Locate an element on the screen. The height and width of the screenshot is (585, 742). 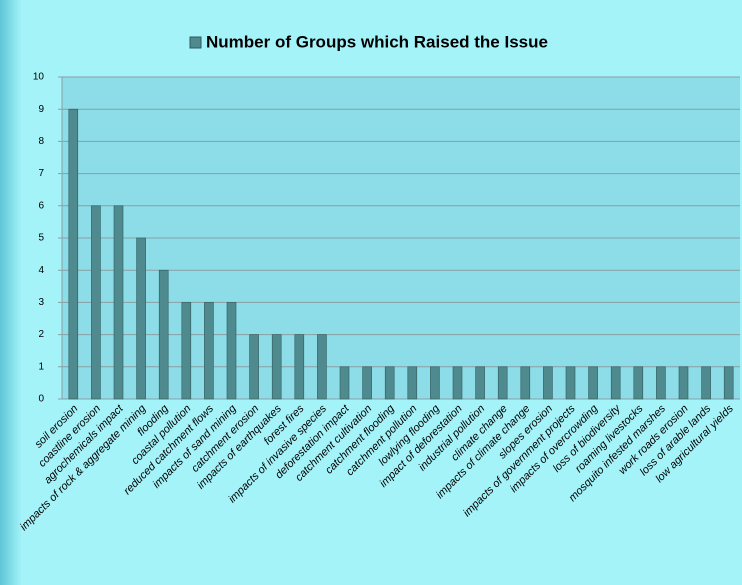
y-tick-label: 3 is located at coordinates (41, 302).